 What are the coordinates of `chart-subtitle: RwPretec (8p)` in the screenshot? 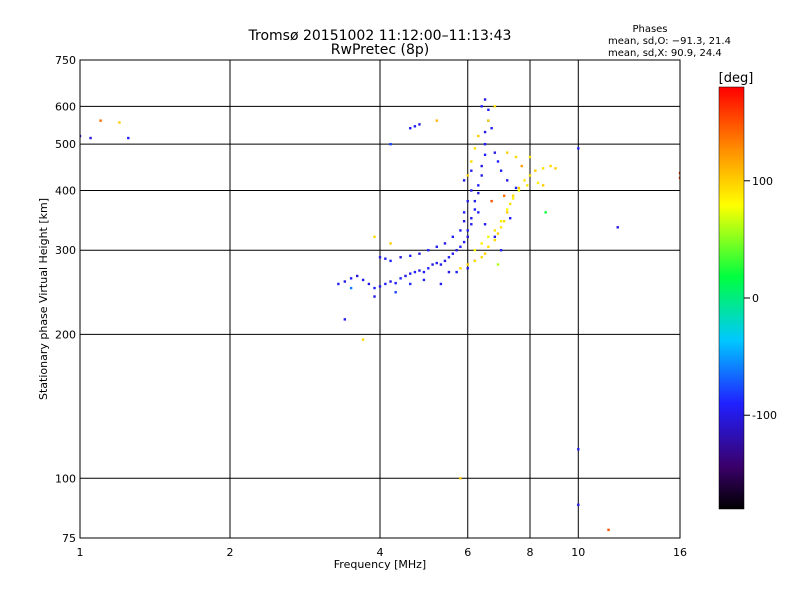 It's located at (380, 50).